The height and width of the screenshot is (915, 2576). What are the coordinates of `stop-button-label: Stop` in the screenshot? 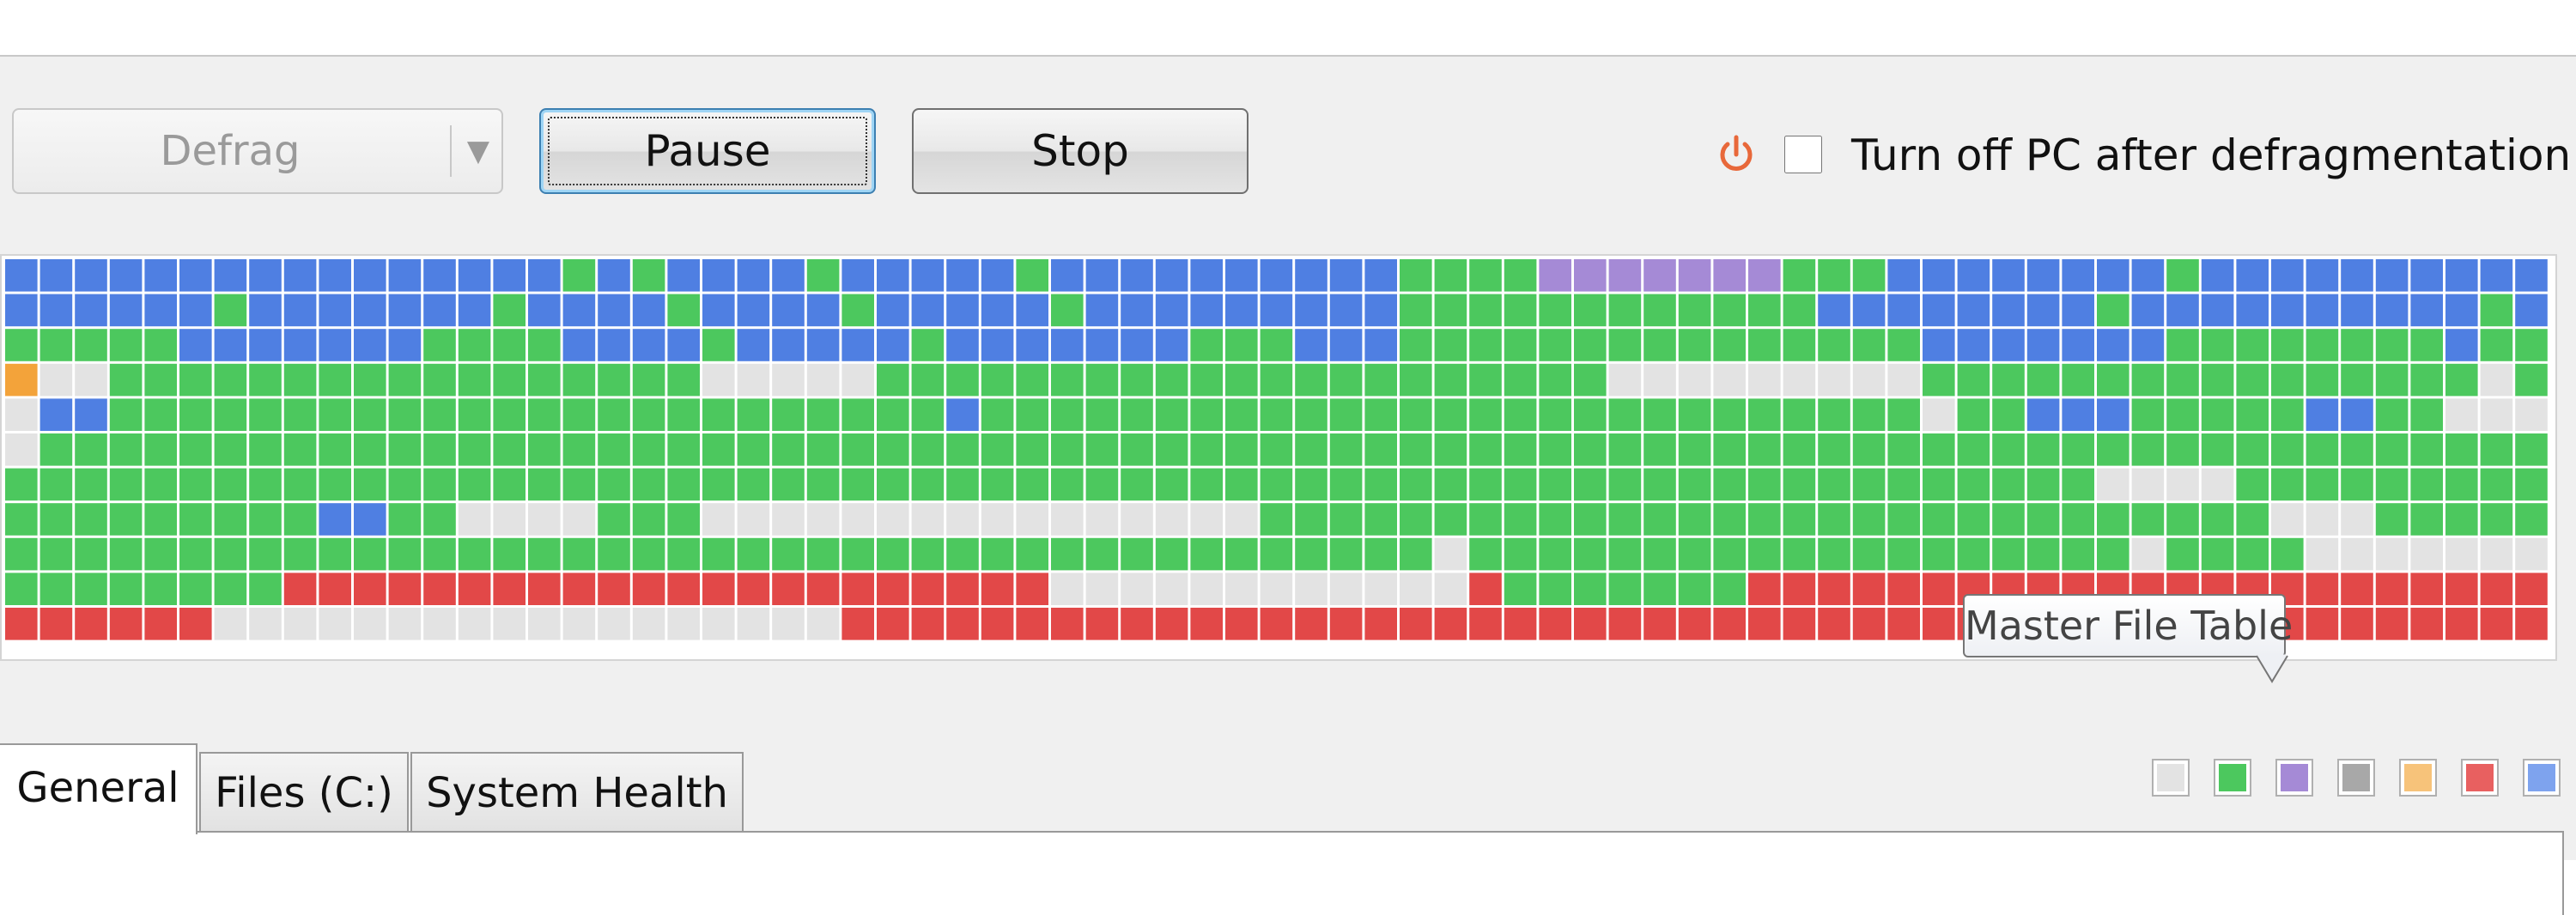 It's located at (1080, 151).